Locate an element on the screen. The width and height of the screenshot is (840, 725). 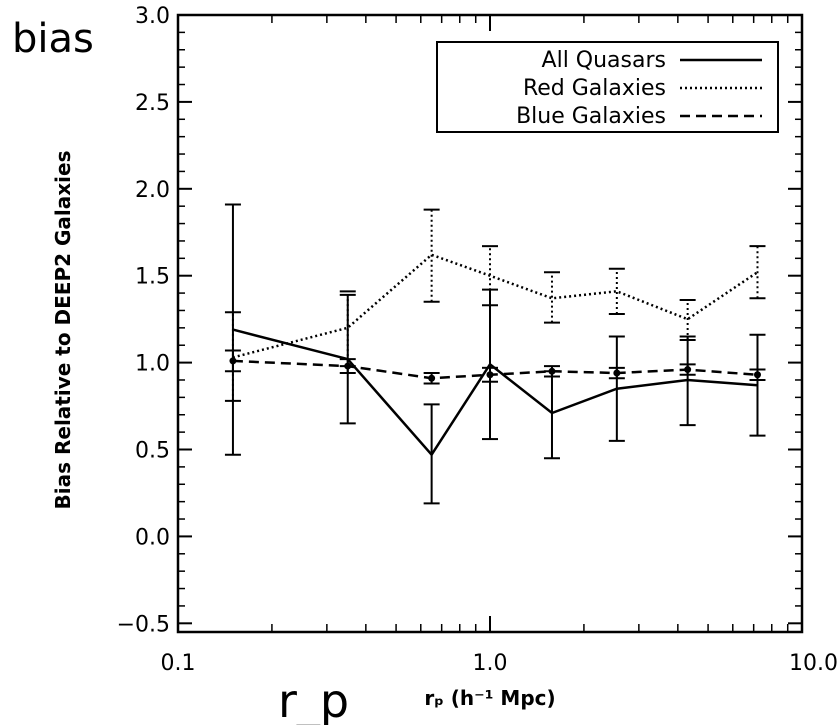
y-tick-label: 2.0 is located at coordinates (152, 190).